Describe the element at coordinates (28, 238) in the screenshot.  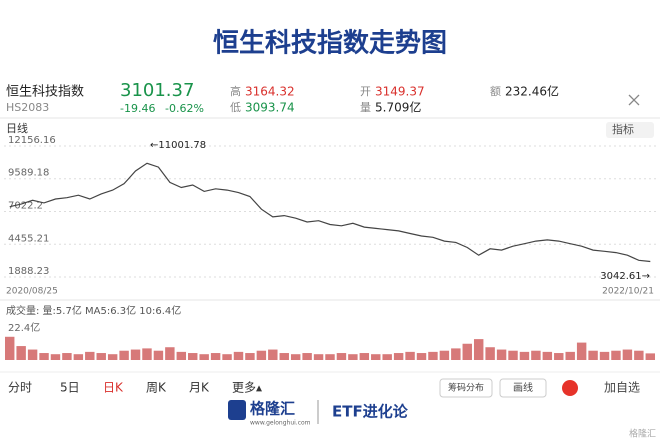
I see `y-tick-label: 4455.21` at that location.